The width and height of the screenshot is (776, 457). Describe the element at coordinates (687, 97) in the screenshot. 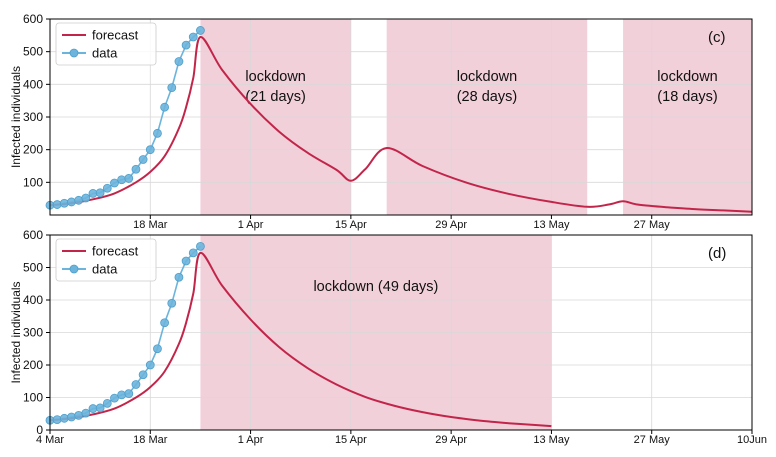

I see `lockdown-label: (18 days)` at that location.